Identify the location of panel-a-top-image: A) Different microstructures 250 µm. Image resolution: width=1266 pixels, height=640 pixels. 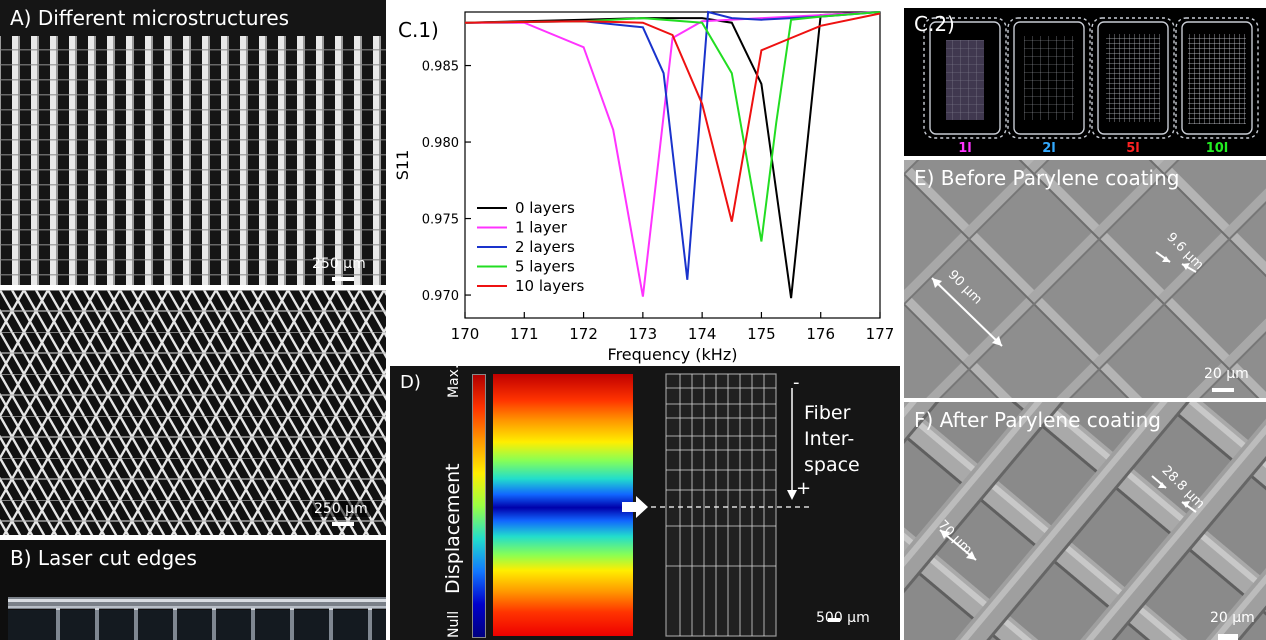
(193, 142).